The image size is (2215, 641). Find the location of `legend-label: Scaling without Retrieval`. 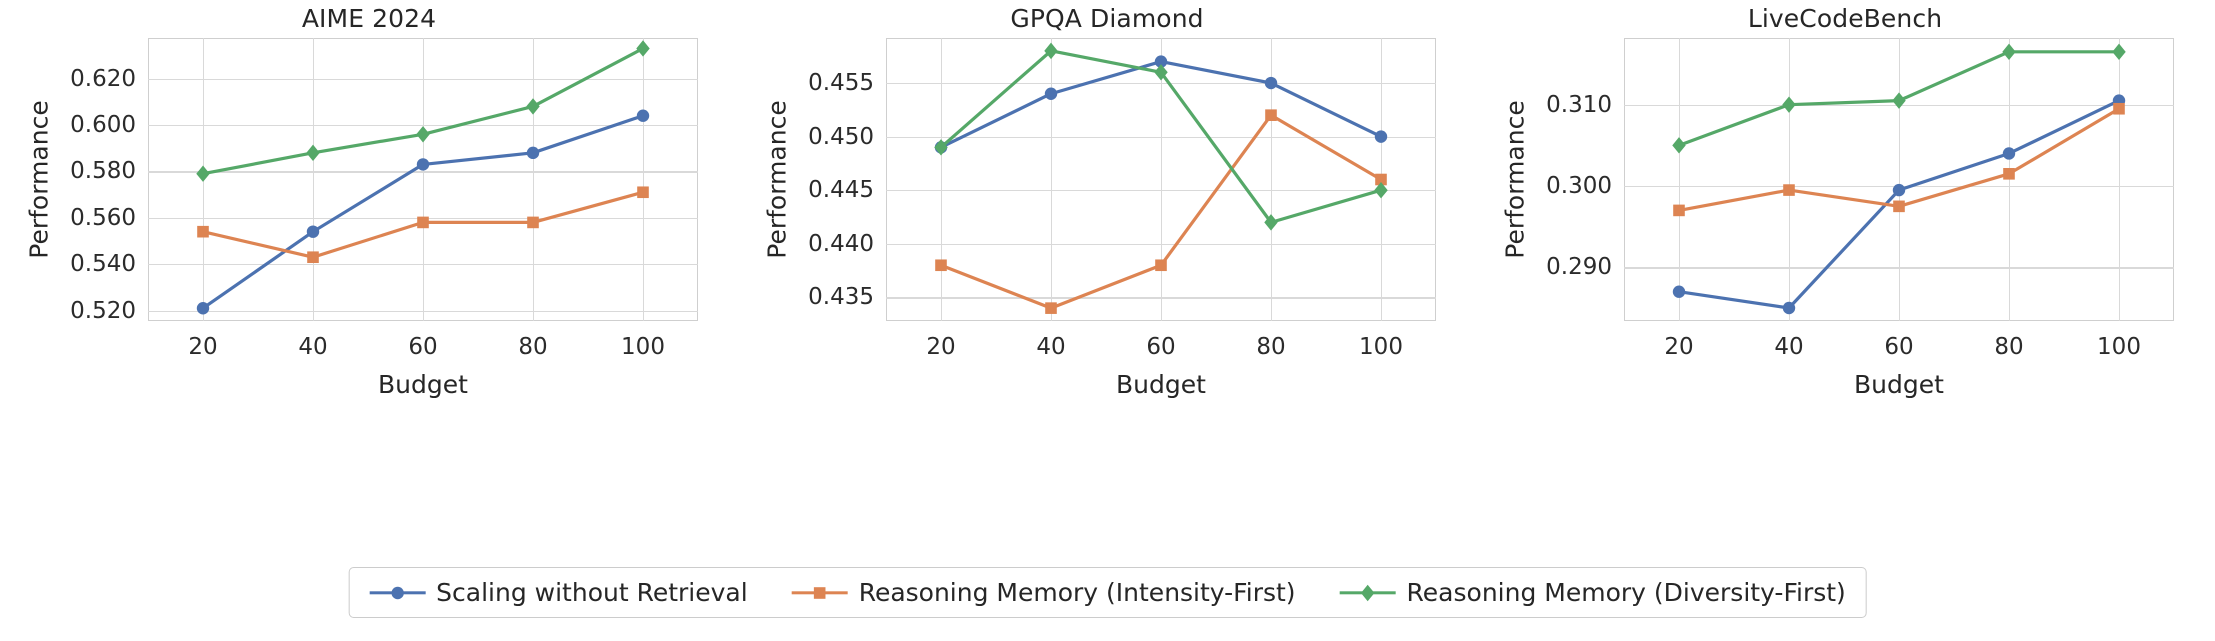

legend-label: Scaling without Retrieval is located at coordinates (592, 592).